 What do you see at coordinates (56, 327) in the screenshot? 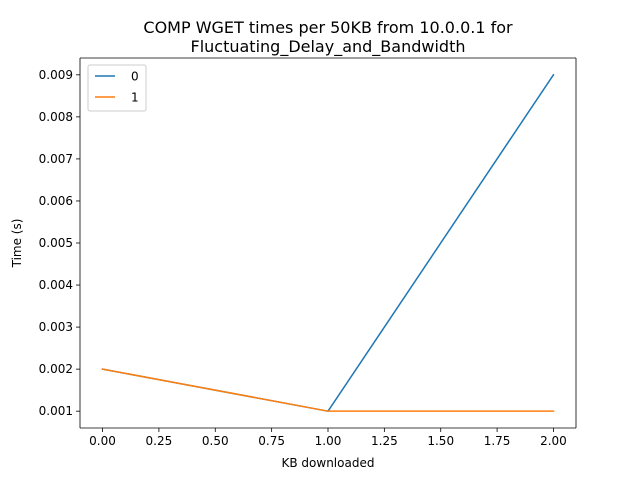
I see `y-tick-label: 0.003` at bounding box center [56, 327].